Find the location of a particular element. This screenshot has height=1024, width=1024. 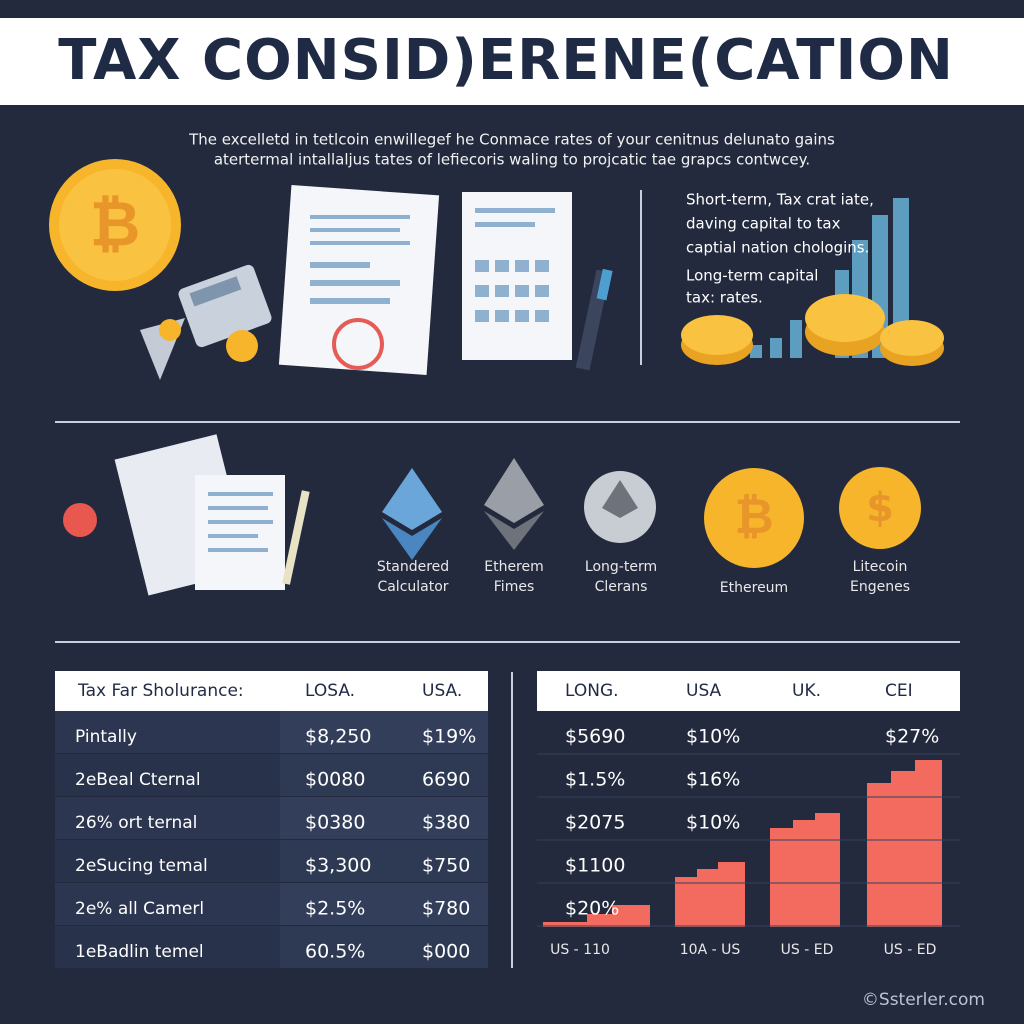

table-header-cell: CEI is located at coordinates (899, 691).